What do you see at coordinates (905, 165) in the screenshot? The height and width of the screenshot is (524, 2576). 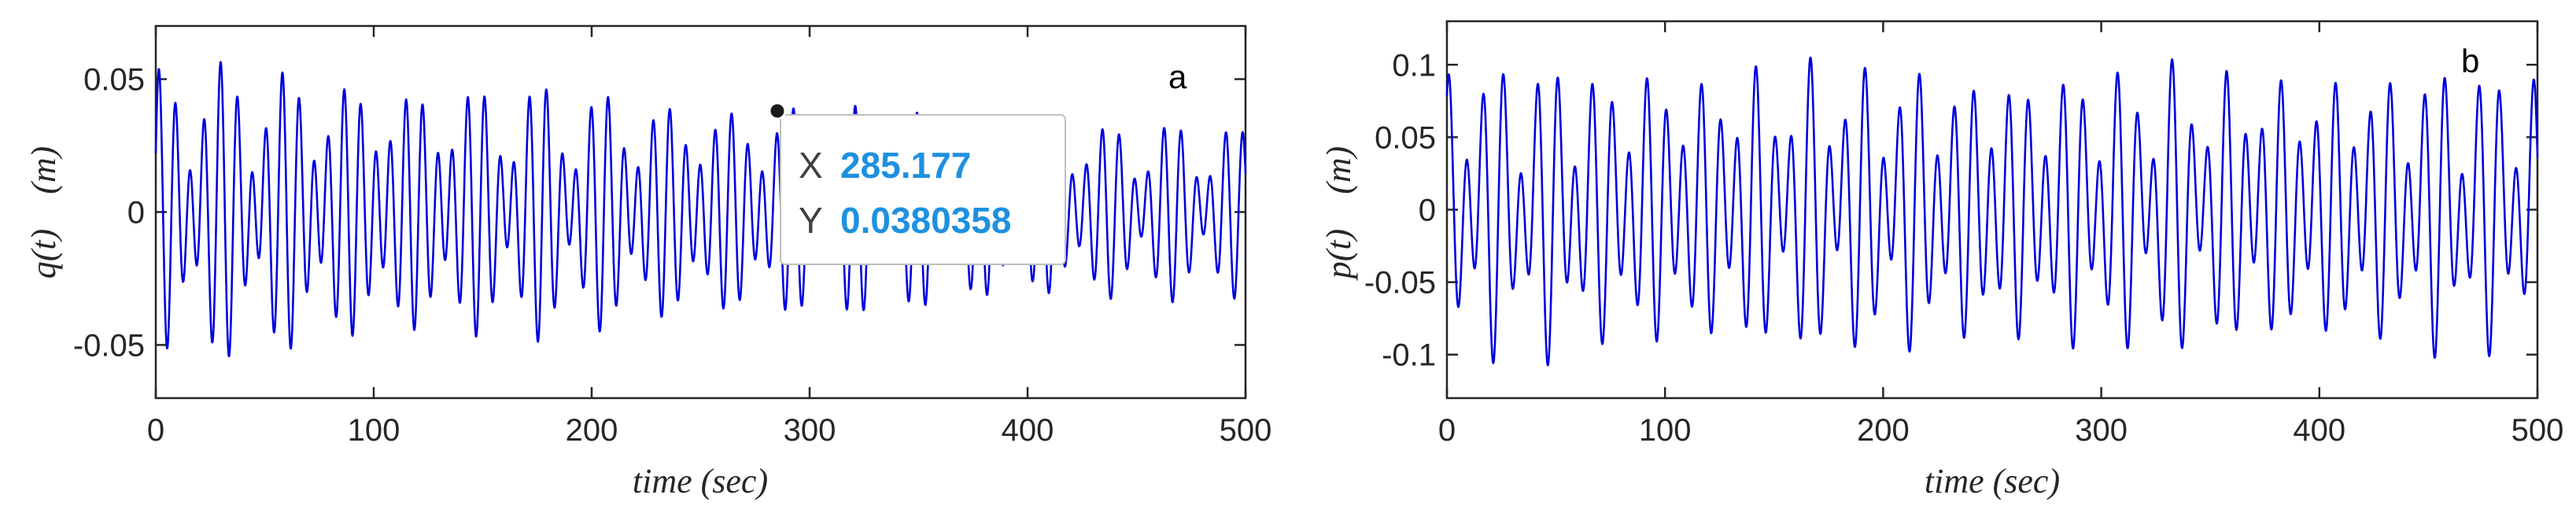 I see `datatip-x-value: 285.177` at bounding box center [905, 165].